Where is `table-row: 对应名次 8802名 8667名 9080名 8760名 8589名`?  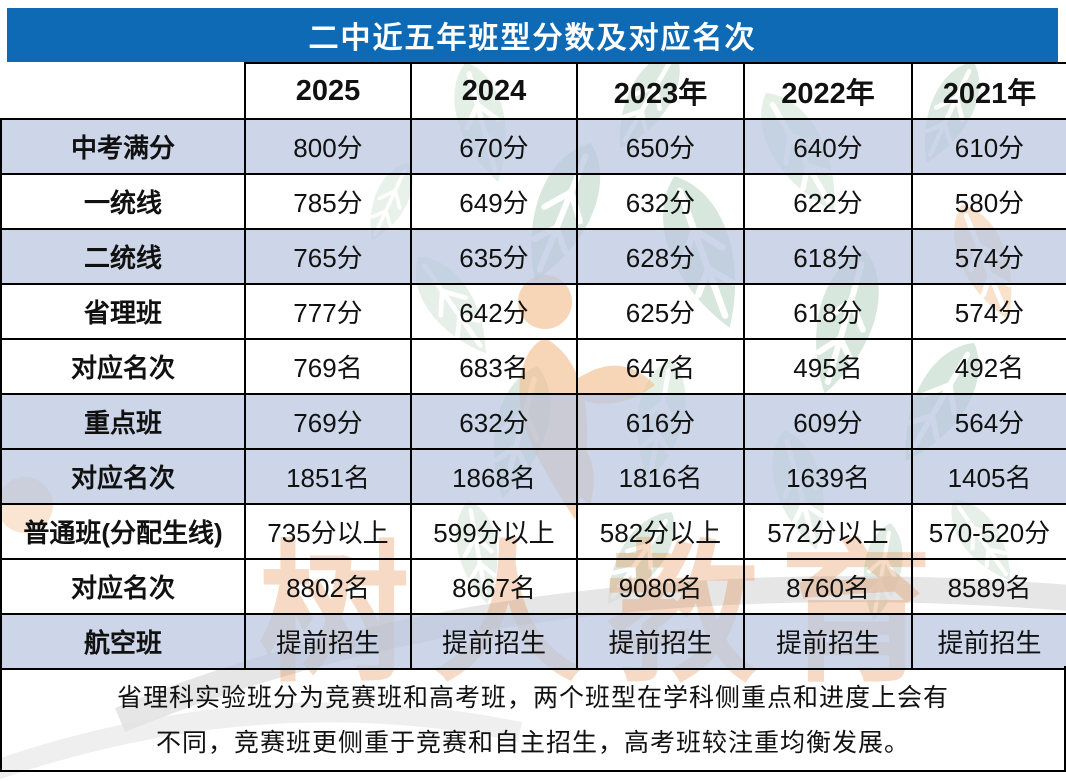
table-row: 对应名次 8802名 8667名 9080名 8760名 8589名 is located at coordinates (533, 586).